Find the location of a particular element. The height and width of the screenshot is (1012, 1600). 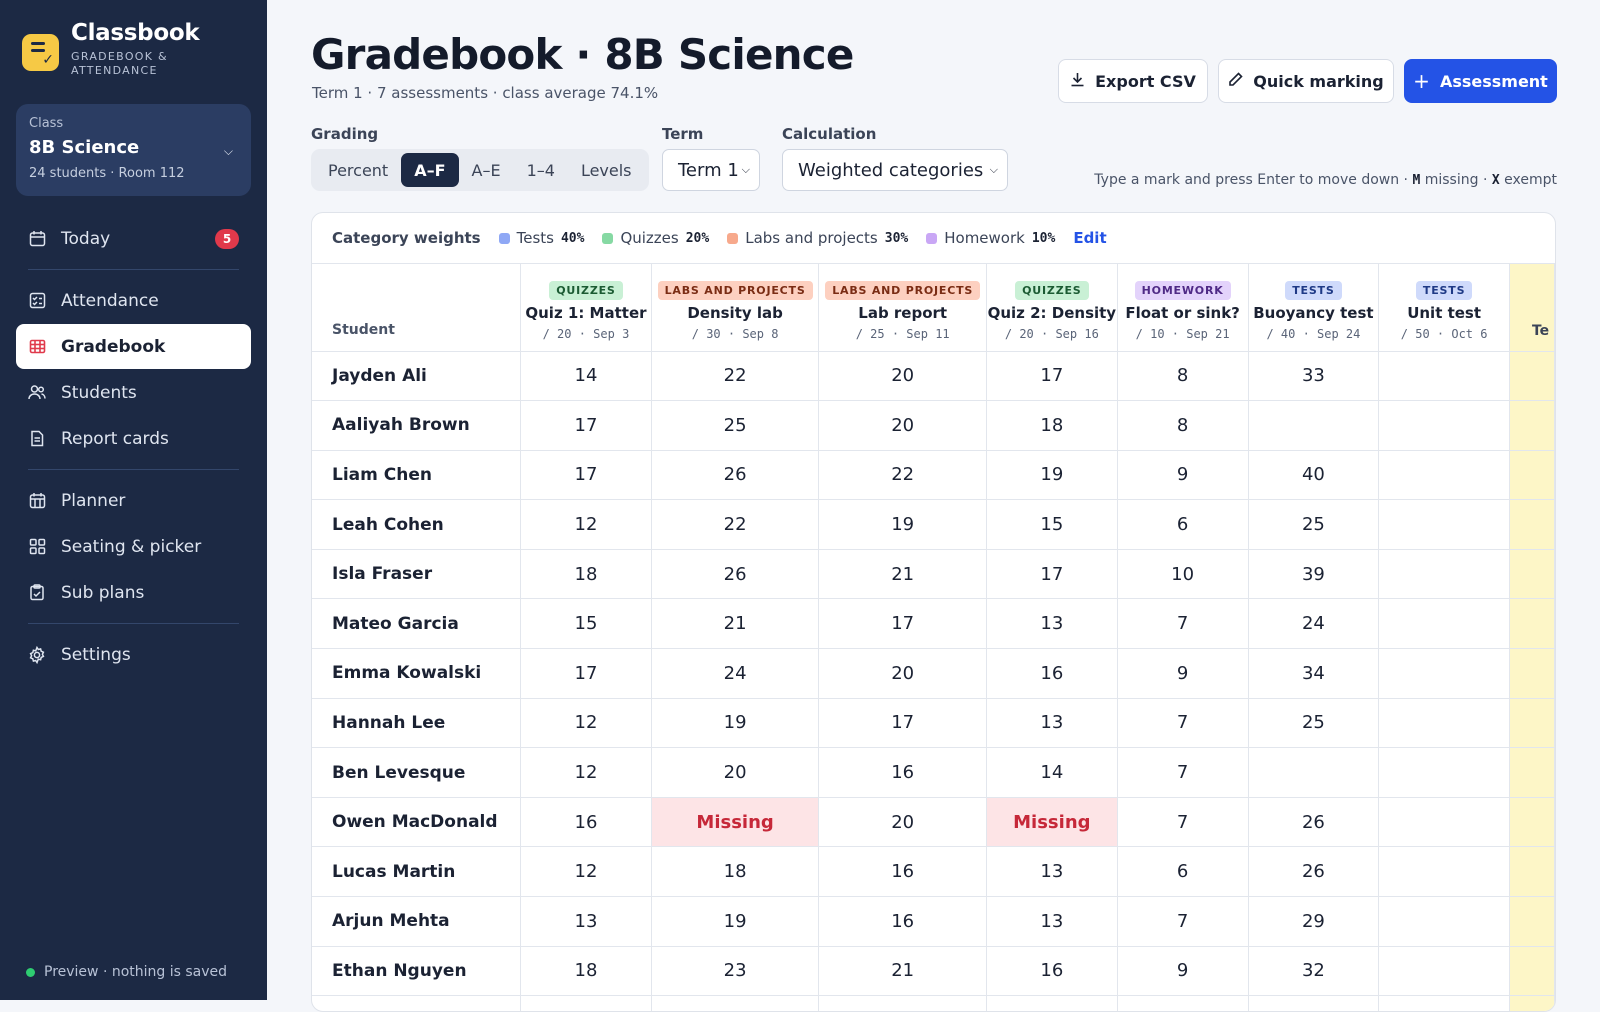

mark-cell: 14 is located at coordinates (586, 376).